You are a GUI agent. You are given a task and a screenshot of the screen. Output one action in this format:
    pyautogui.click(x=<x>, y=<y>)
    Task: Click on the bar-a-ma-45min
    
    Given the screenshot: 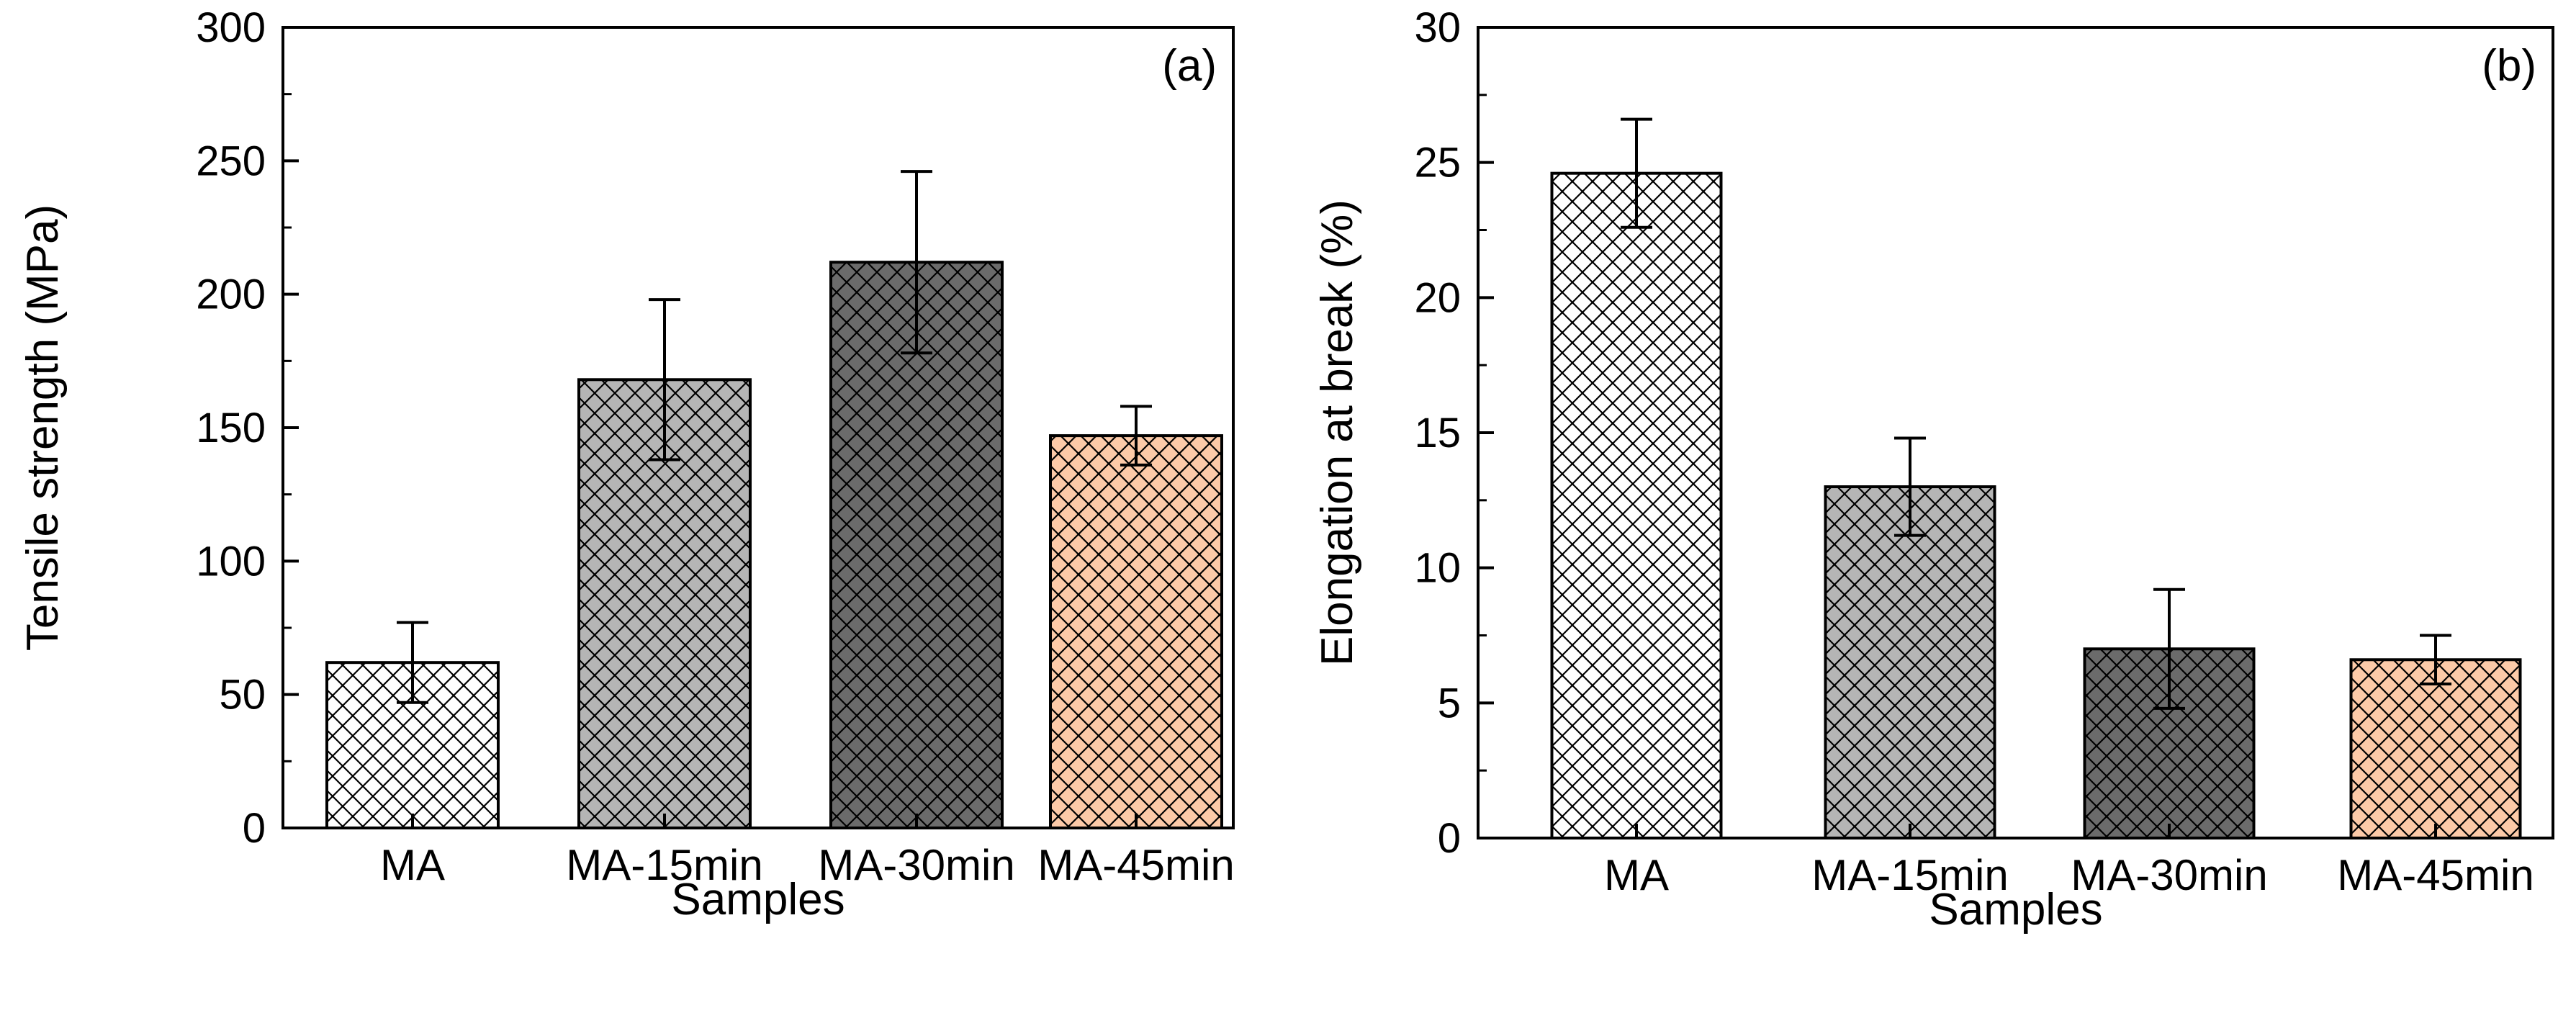 What is the action you would take?
    pyautogui.click(x=1136, y=631)
    